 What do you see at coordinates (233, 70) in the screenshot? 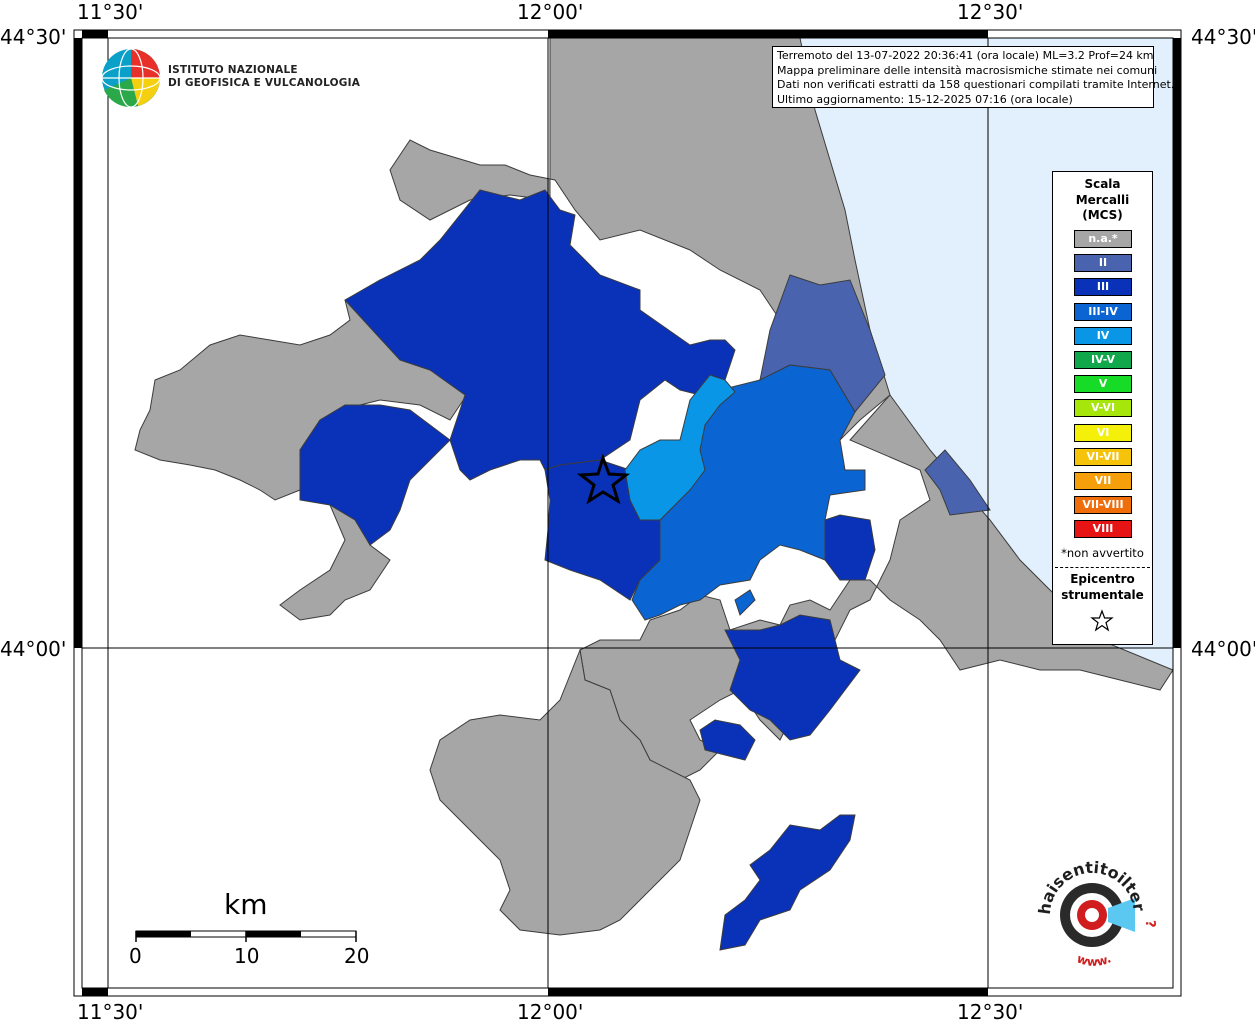
I see `ingv-name-line1: ISTITUTO NAZIONALE` at bounding box center [233, 70].